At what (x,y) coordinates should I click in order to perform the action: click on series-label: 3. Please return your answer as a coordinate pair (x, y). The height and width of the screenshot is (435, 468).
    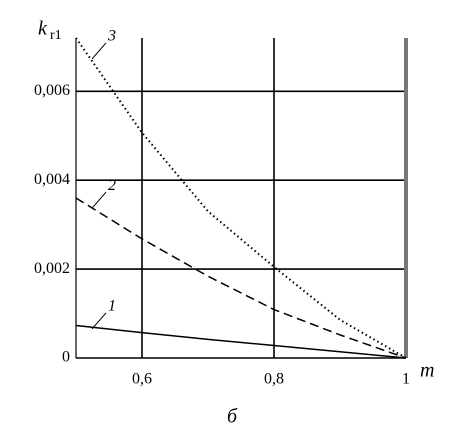
    Looking at the image, I should click on (111, 36).